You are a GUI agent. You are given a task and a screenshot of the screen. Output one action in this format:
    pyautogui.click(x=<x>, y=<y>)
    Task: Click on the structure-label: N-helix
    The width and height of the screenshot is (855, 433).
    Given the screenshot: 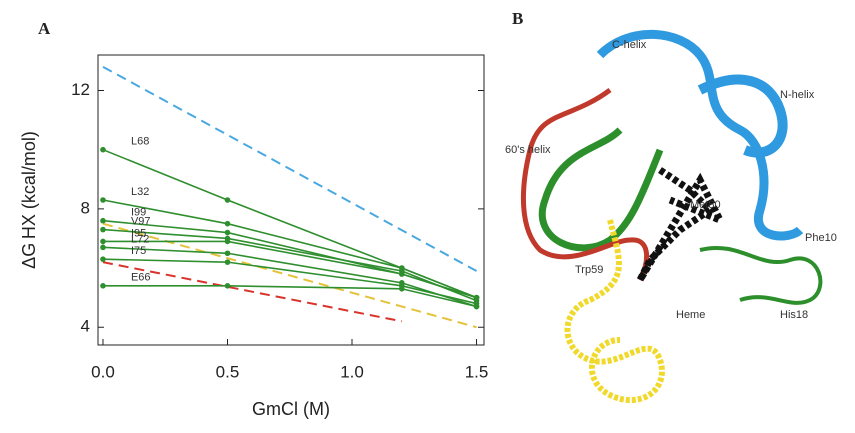 What is the action you would take?
    pyautogui.click(x=797, y=95)
    